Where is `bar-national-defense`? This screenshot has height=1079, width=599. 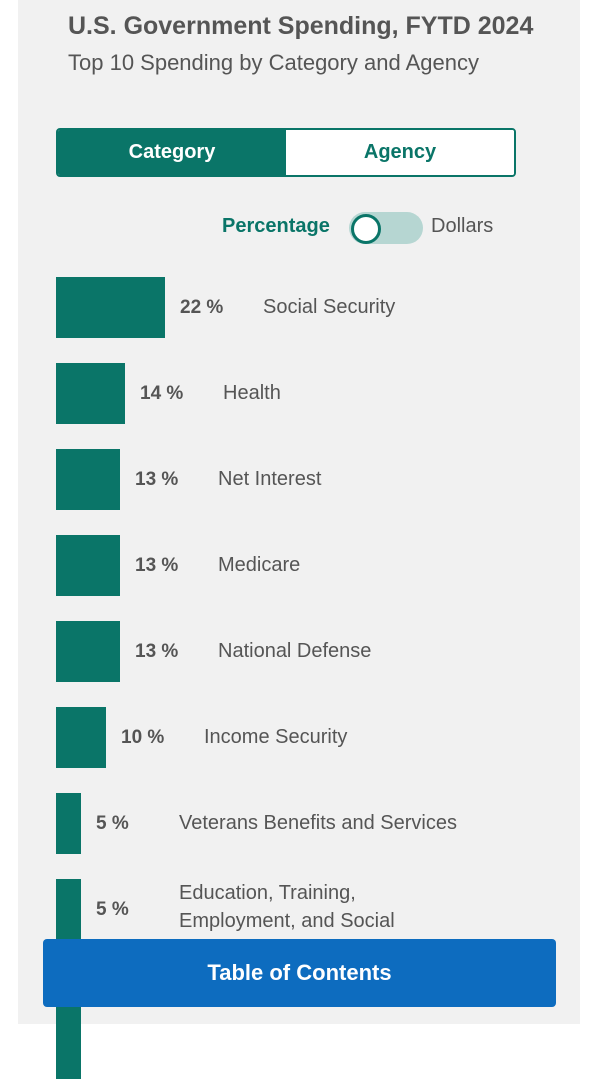
bar-national-defense is located at coordinates (88, 651).